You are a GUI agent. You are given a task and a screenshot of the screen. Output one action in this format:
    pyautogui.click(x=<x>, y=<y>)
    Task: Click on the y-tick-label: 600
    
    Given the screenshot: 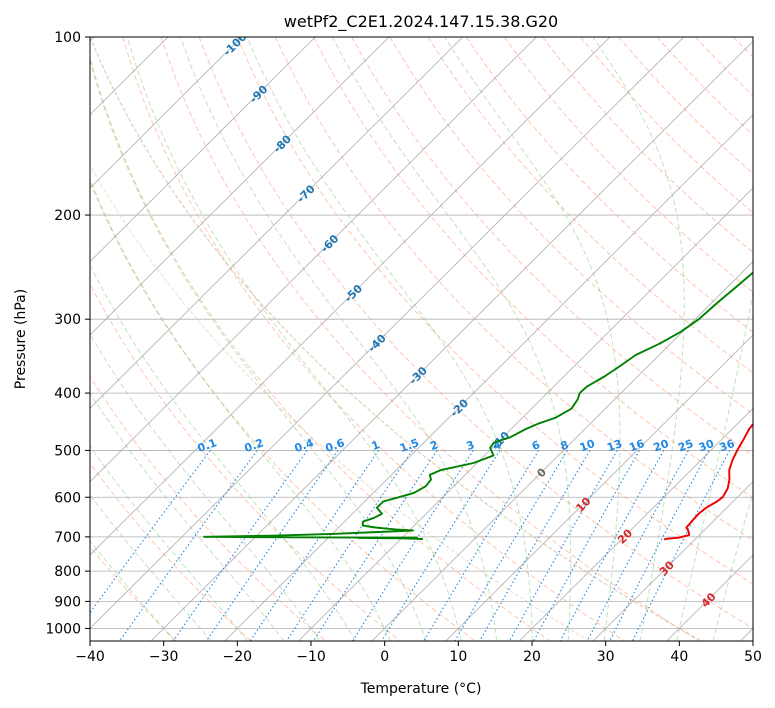 What is the action you would take?
    pyautogui.click(x=67, y=498)
    